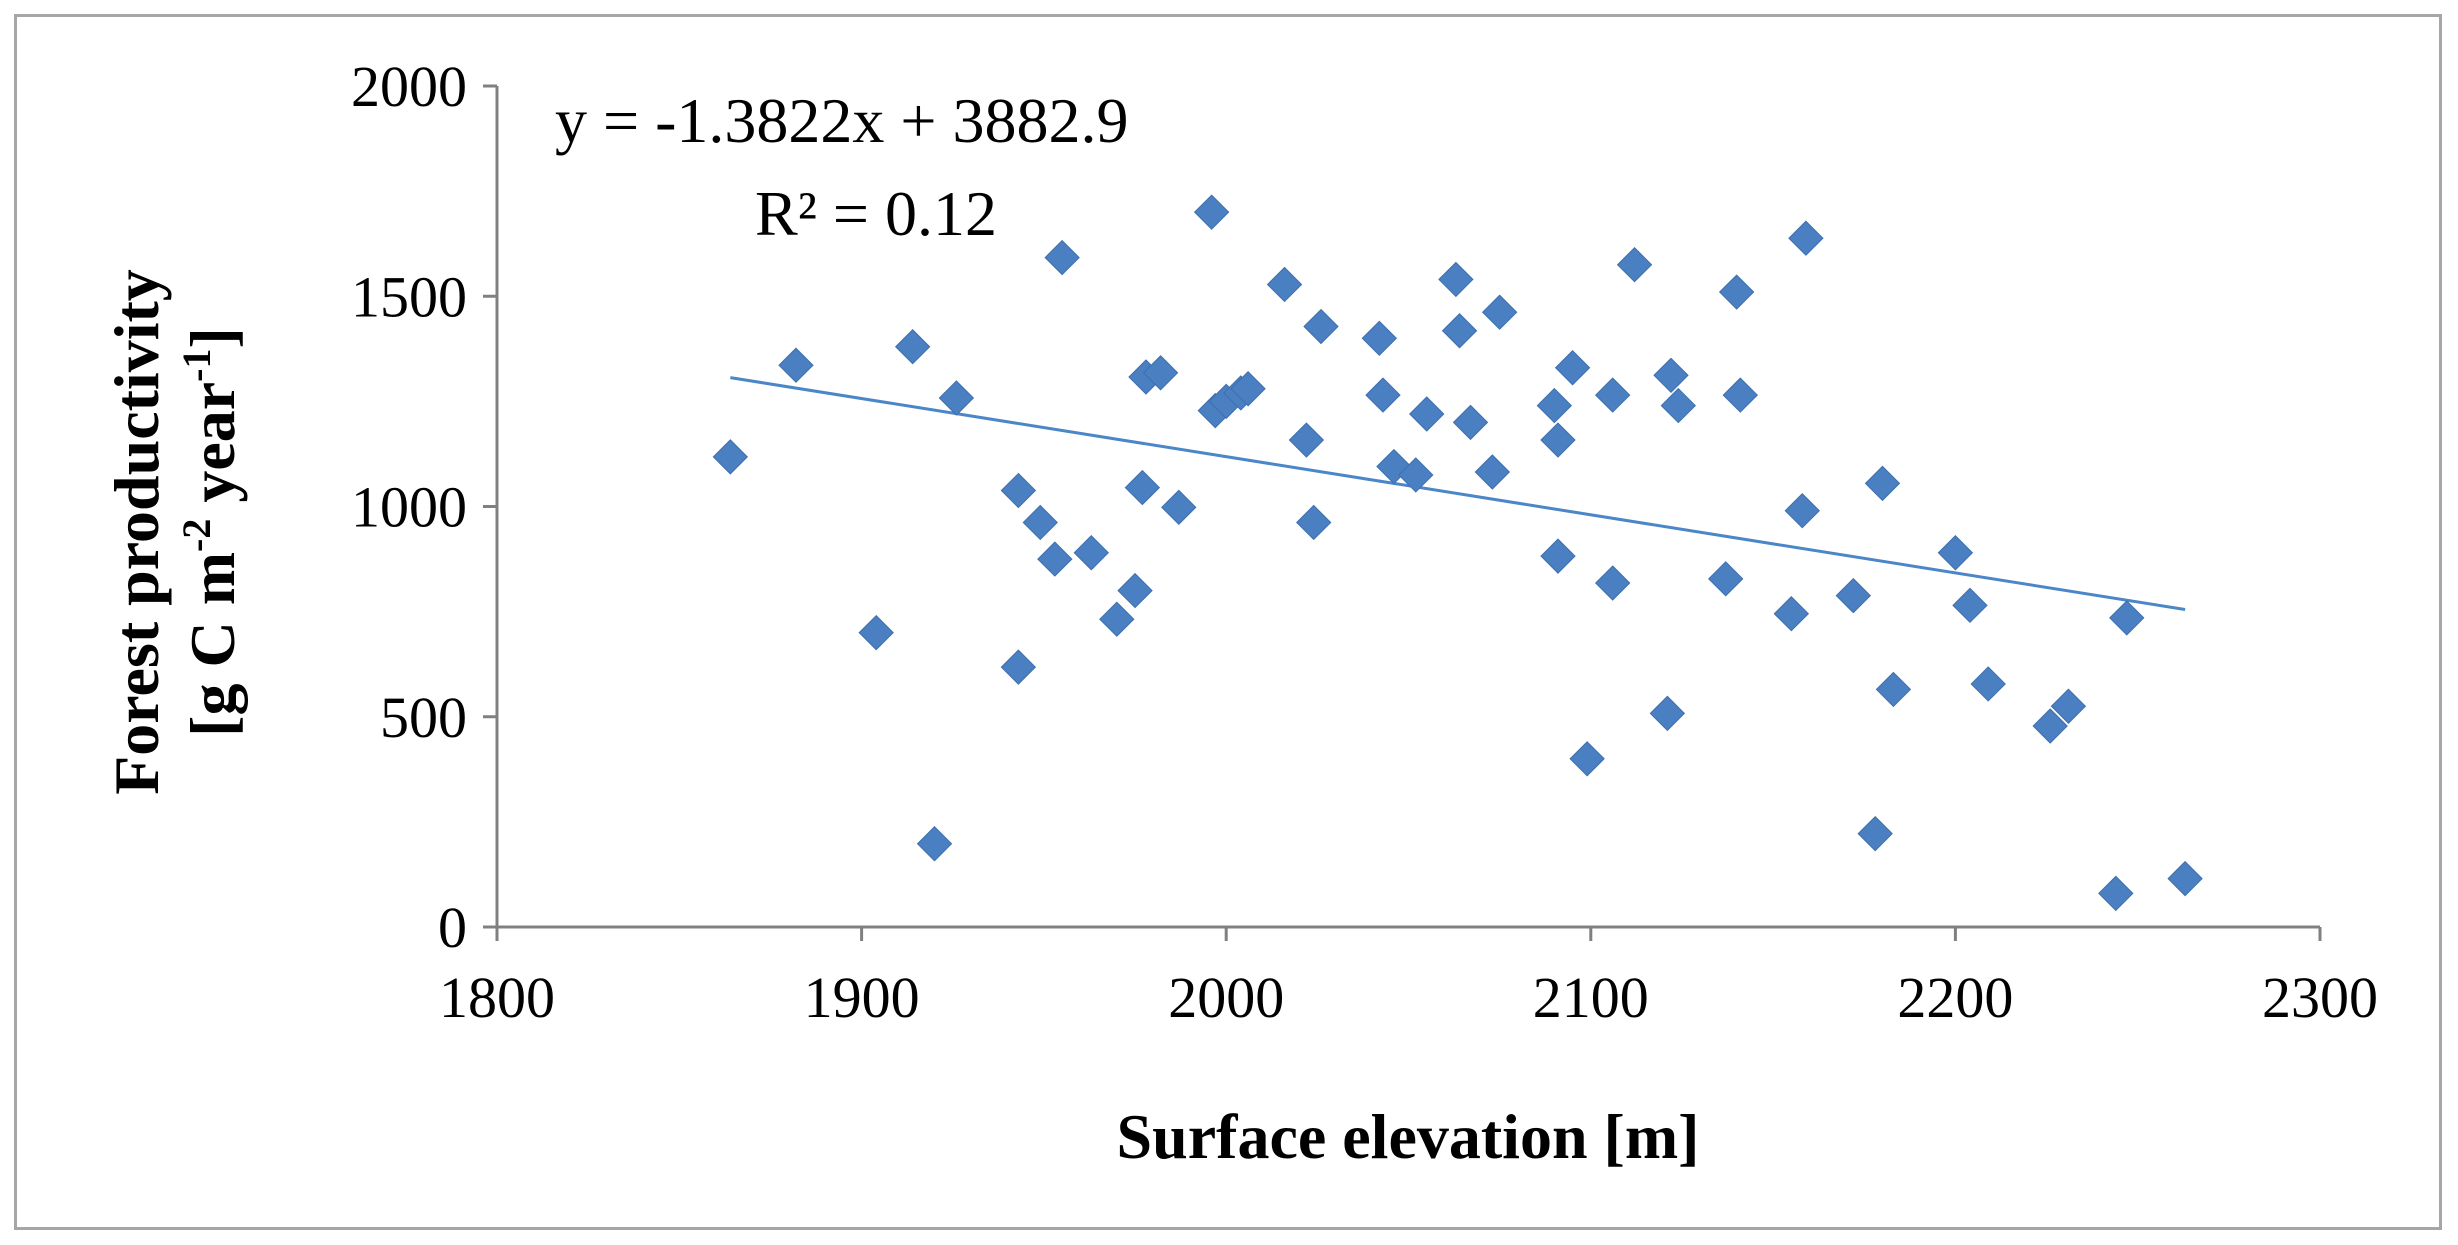 Image resolution: width=2458 pixels, height=1245 pixels. What do you see at coordinates (1955, 997) in the screenshot?
I see `x-tick-label: 2200` at bounding box center [1955, 997].